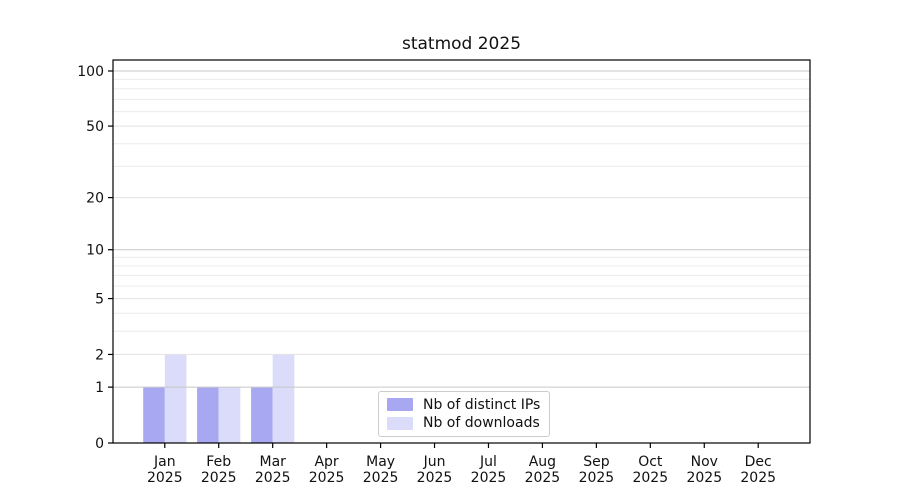 This screenshot has width=900, height=500. I want to click on x-tick-label: Feb 2025, so click(219, 470).